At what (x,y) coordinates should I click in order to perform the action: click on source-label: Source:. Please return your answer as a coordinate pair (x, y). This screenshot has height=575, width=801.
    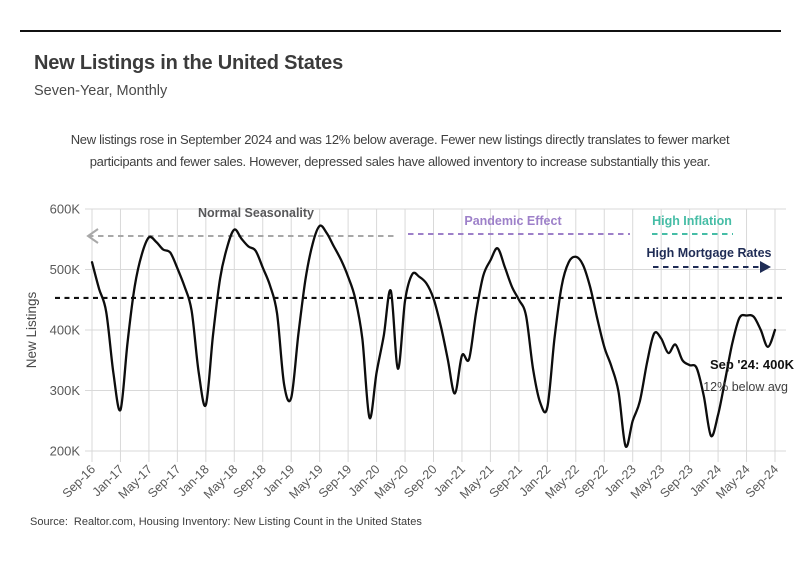
    Looking at the image, I should click on (49, 522).